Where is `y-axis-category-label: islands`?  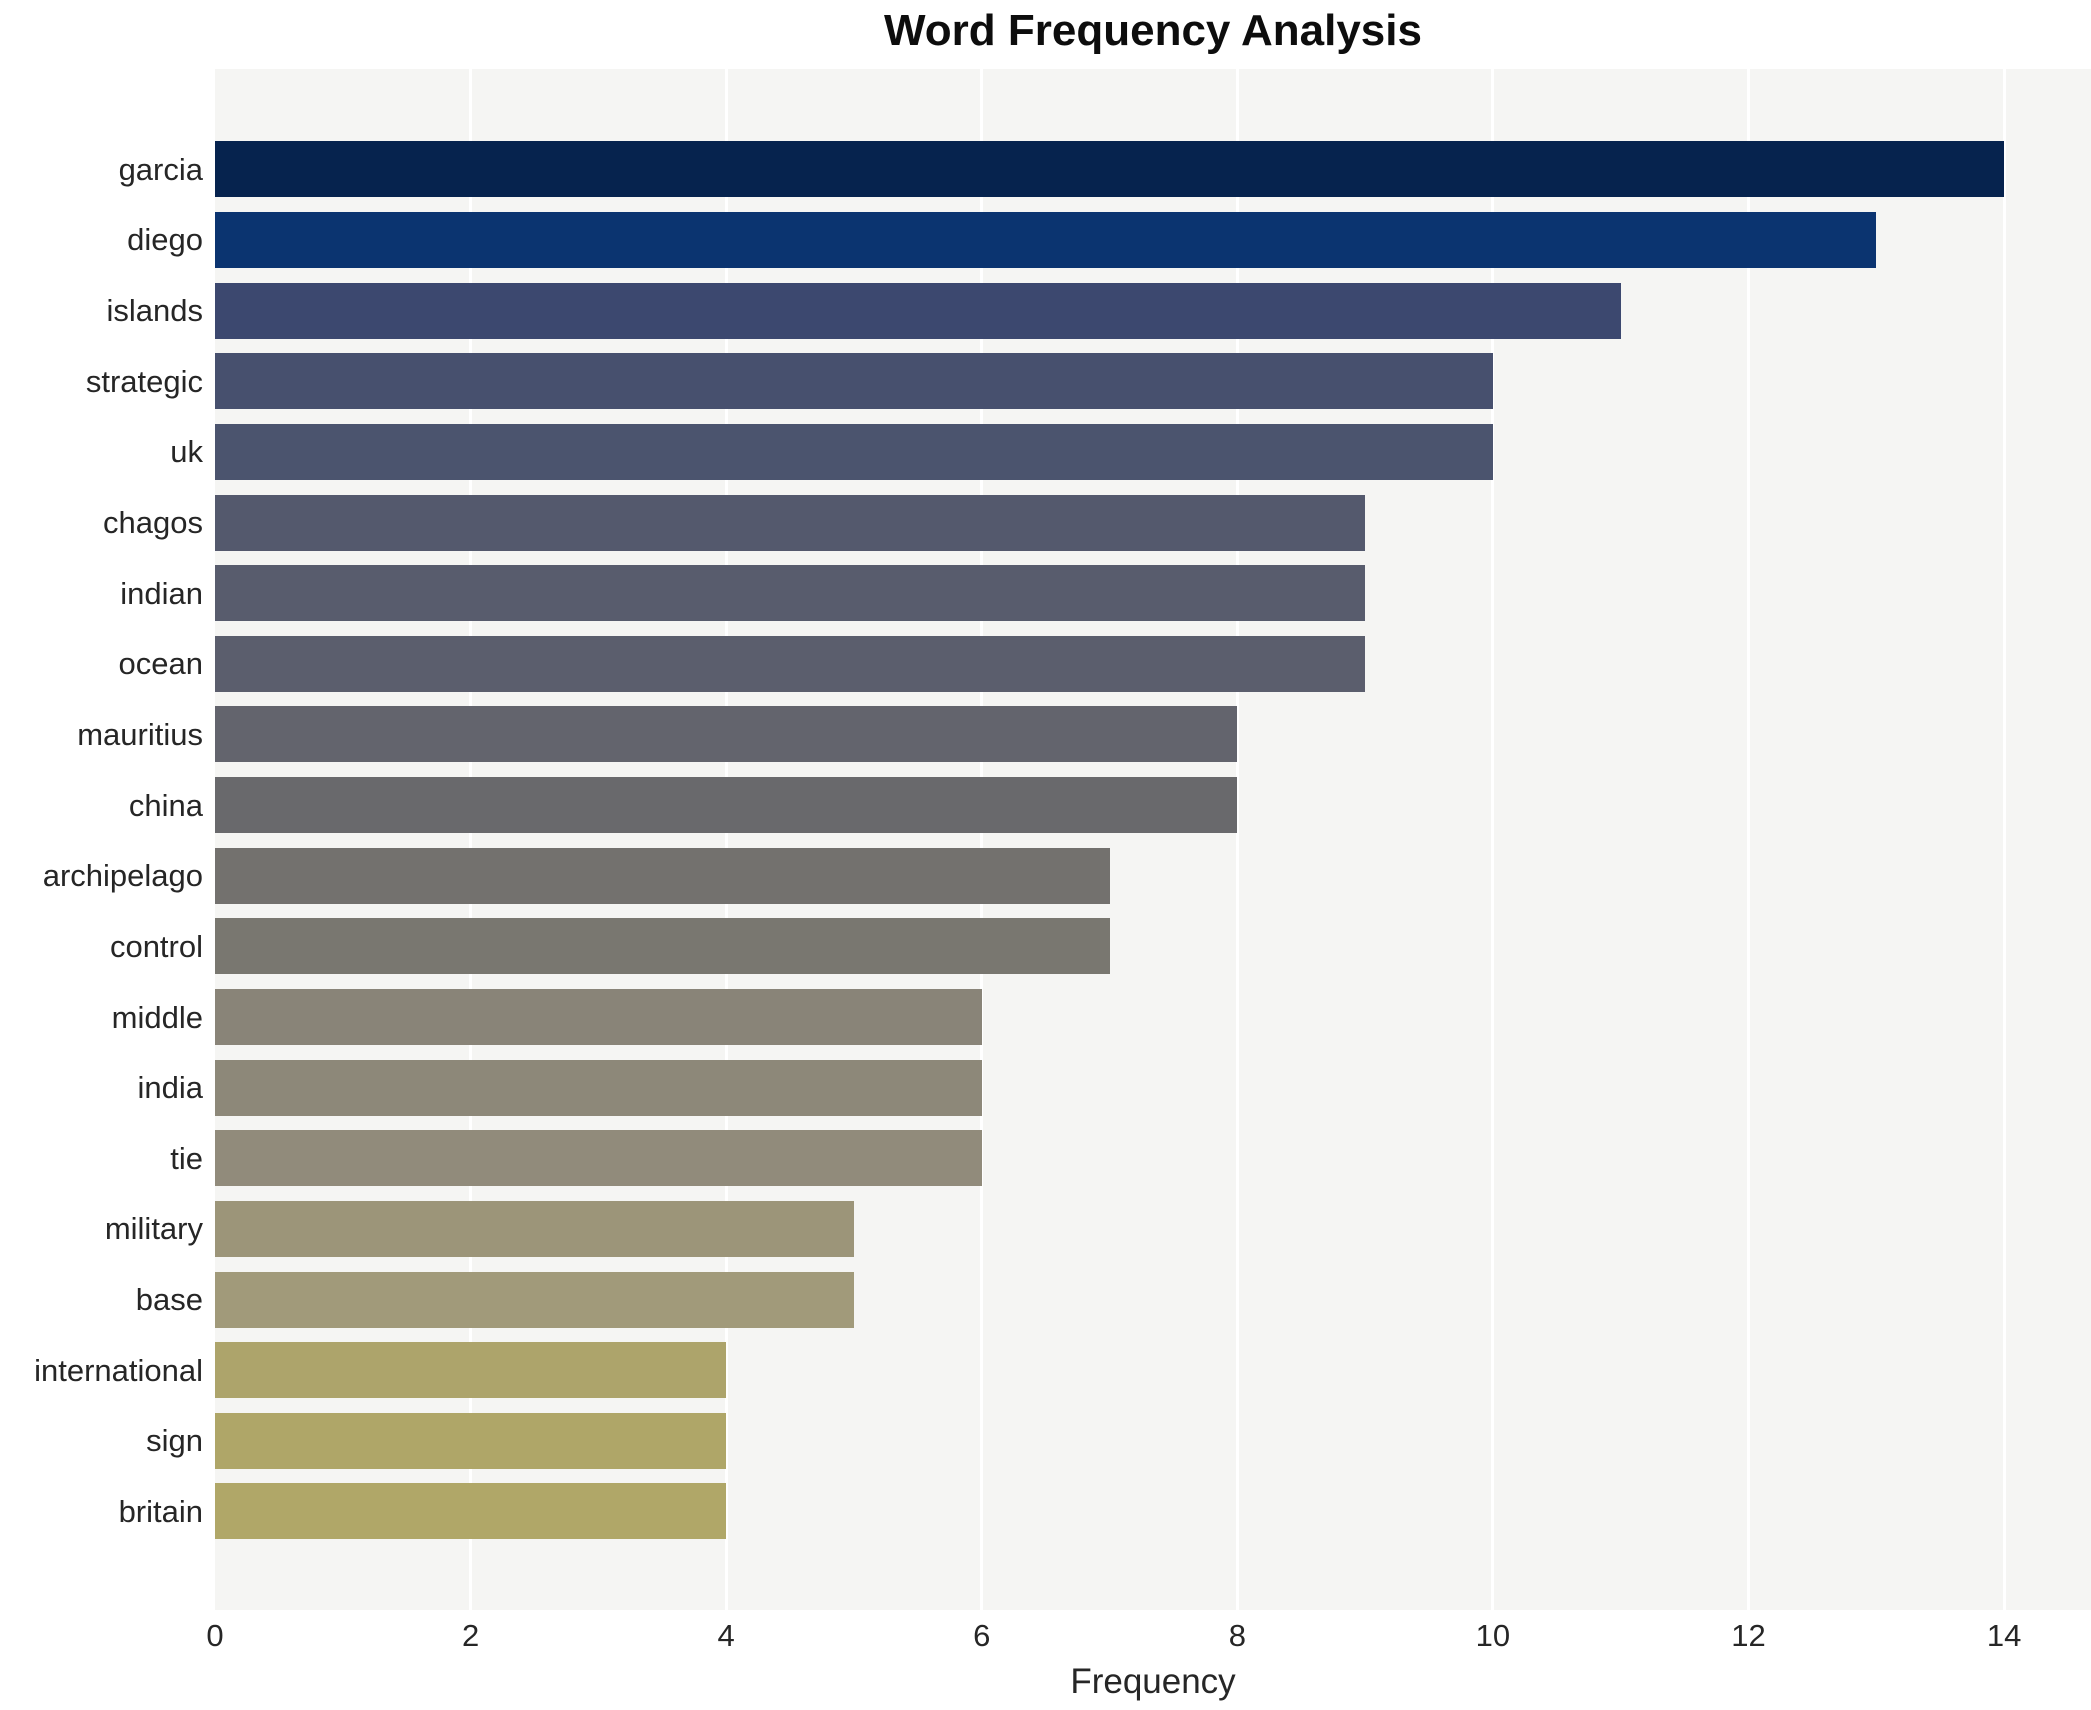 y-axis-category-label: islands is located at coordinates (155, 311).